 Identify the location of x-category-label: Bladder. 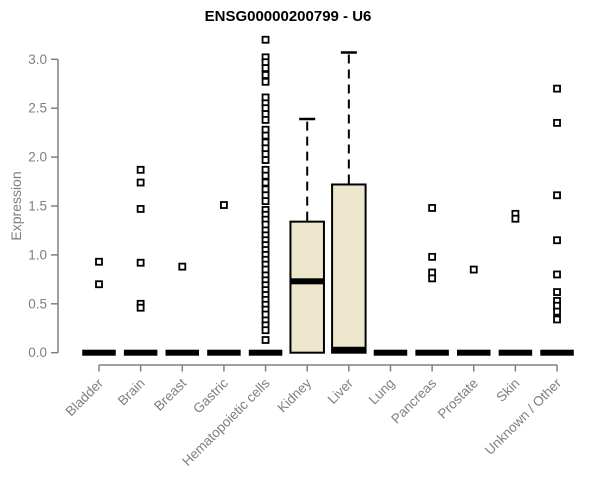
(85, 397).